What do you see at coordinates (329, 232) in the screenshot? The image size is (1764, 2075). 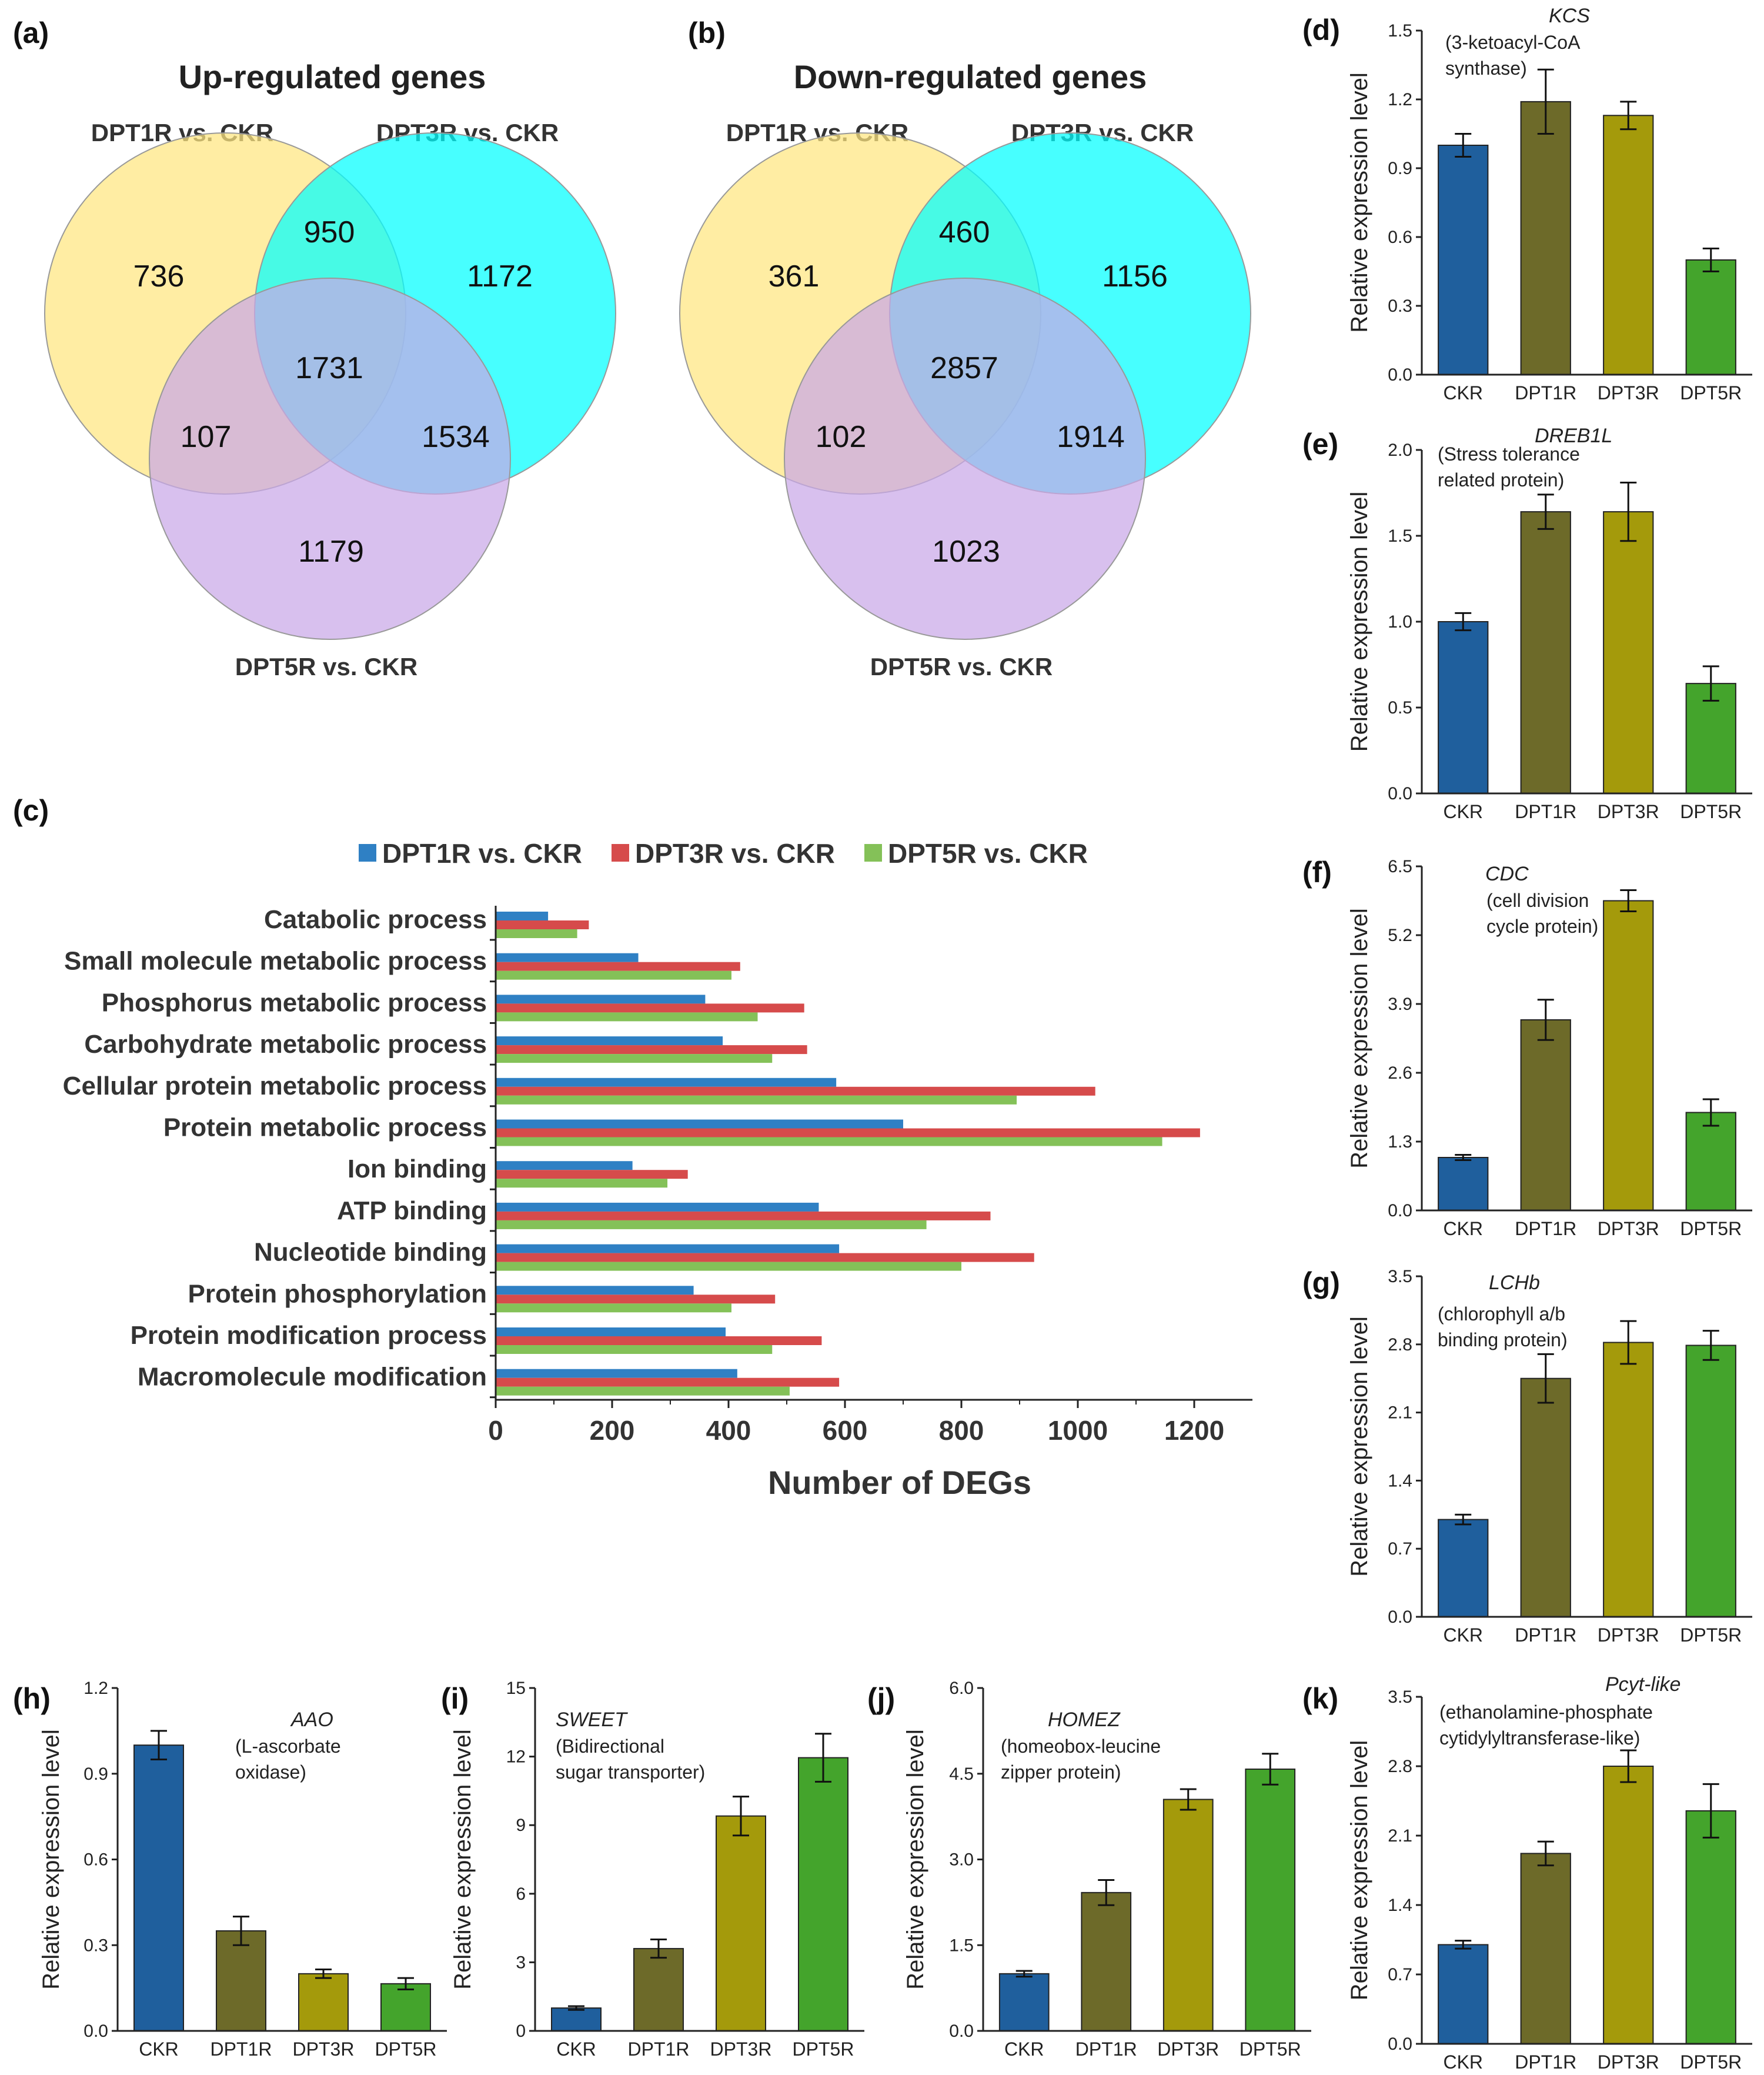 I see `venn-count-ab: 950` at bounding box center [329, 232].